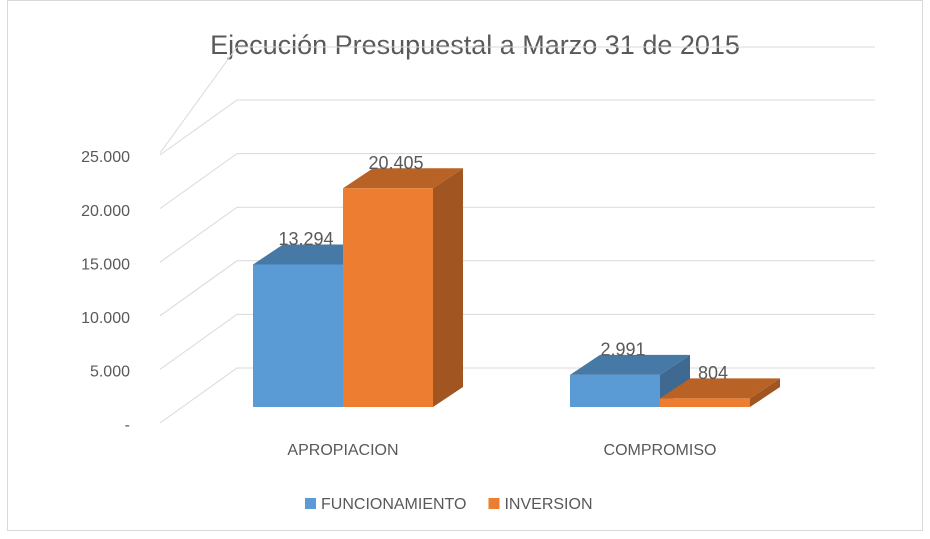  What do you see at coordinates (105, 157) in the screenshot?
I see `y-tick-label: 25.000` at bounding box center [105, 157].